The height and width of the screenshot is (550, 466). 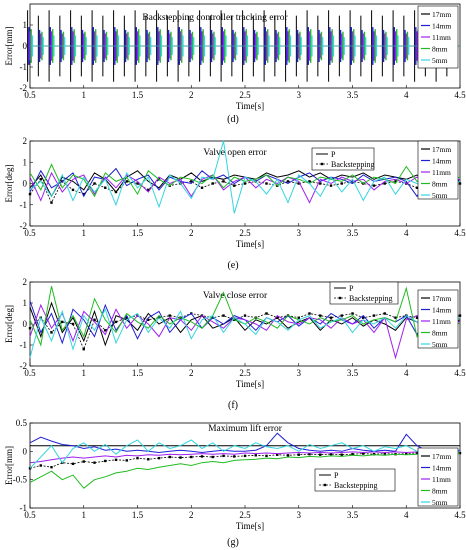 What do you see at coordinates (9, 324) in the screenshot?
I see `y-axis-label: Error[deg]` at bounding box center [9, 324].